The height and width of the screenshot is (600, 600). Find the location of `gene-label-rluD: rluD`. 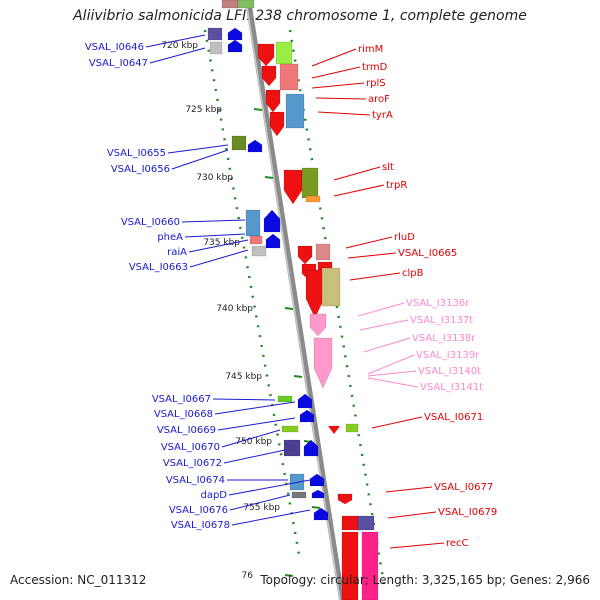

gene-label-rluD: rluD is located at coordinates (404, 237).